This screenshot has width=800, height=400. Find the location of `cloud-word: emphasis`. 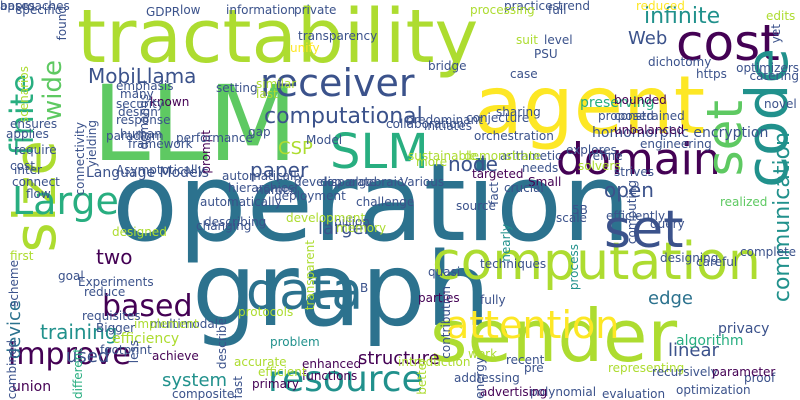

cloud-word: emphasis is located at coordinates (145, 86).